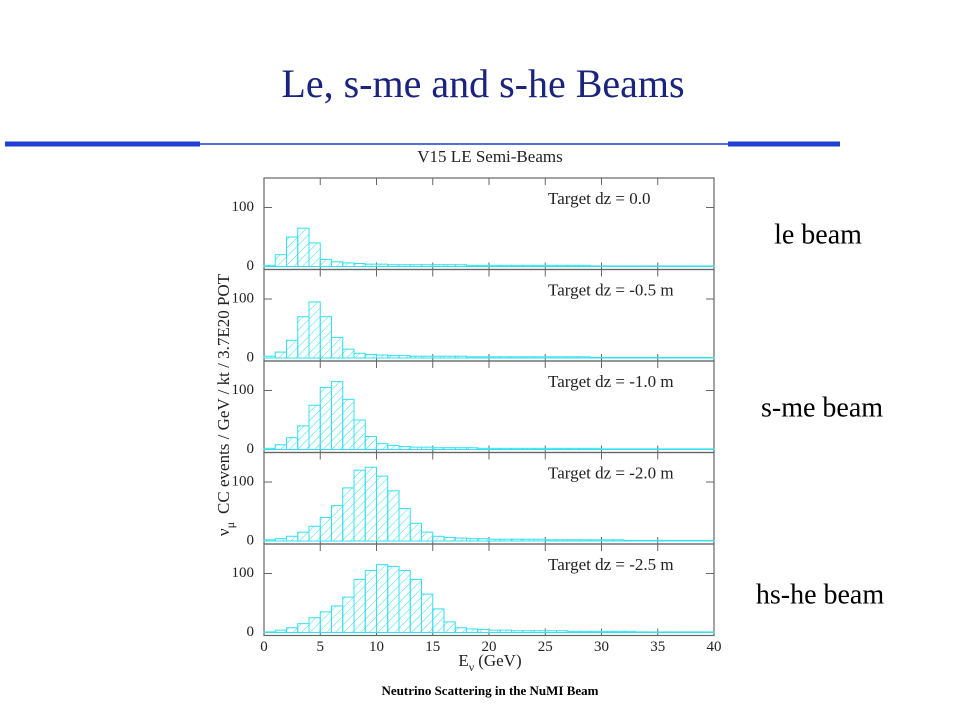 This screenshot has width=960, height=720. I want to click on chart-title: V15 LE Semi-Beams, so click(489, 156).